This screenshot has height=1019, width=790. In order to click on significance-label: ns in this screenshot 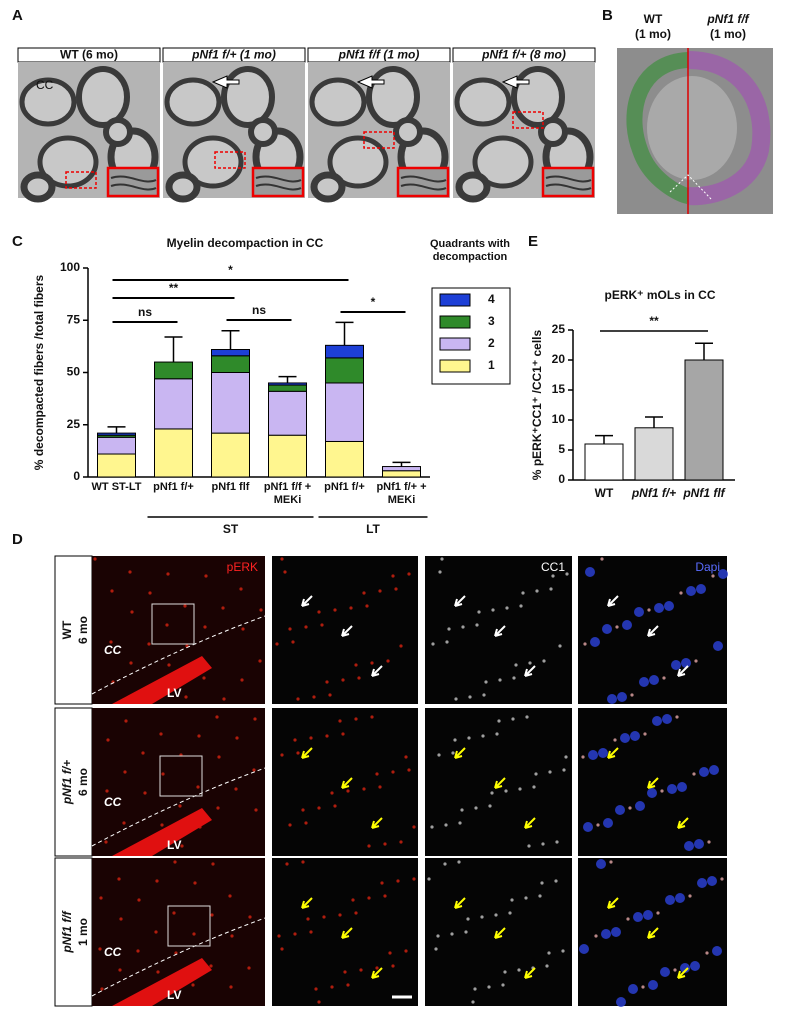, I will do `click(259, 310)`.